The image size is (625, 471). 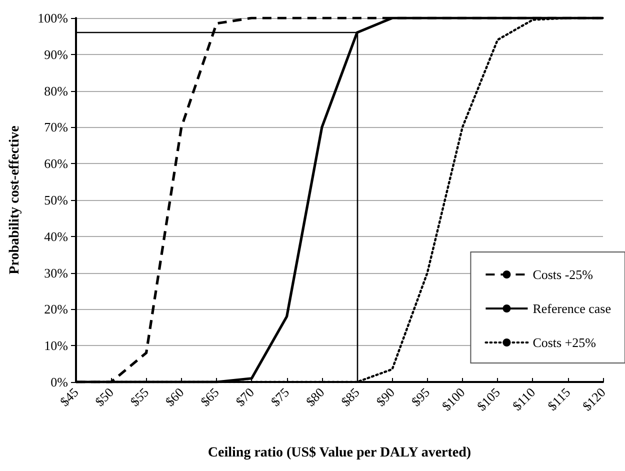 I want to click on x-tick-label: $110, so click(x=523, y=399).